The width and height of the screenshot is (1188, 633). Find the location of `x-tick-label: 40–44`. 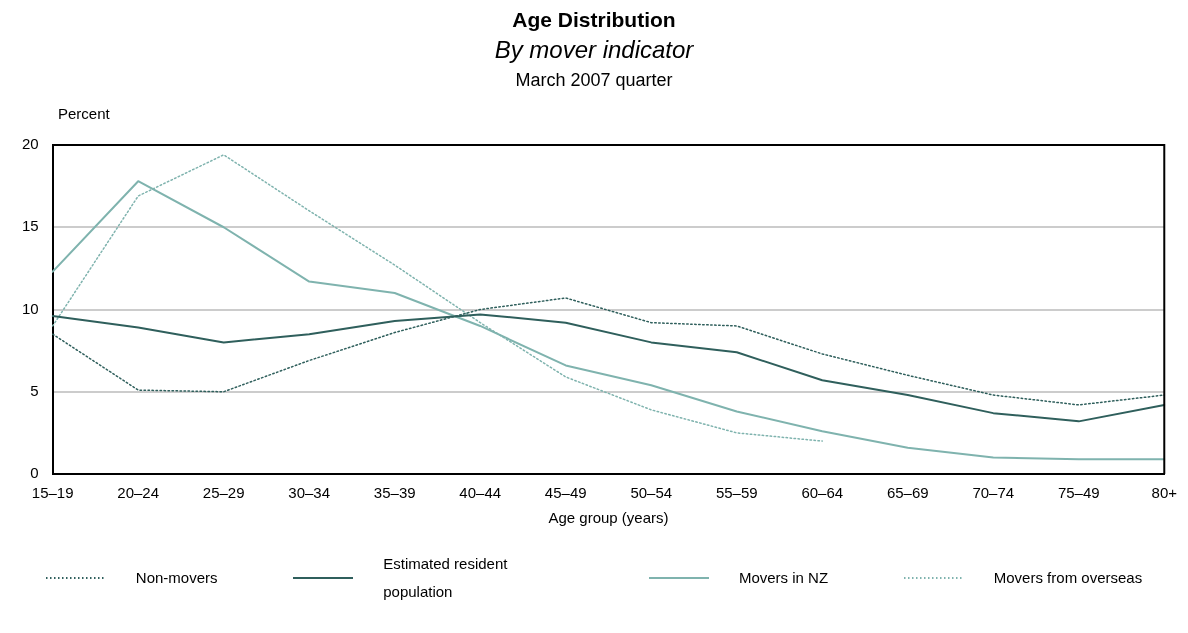

x-tick-label: 40–44 is located at coordinates (480, 493).